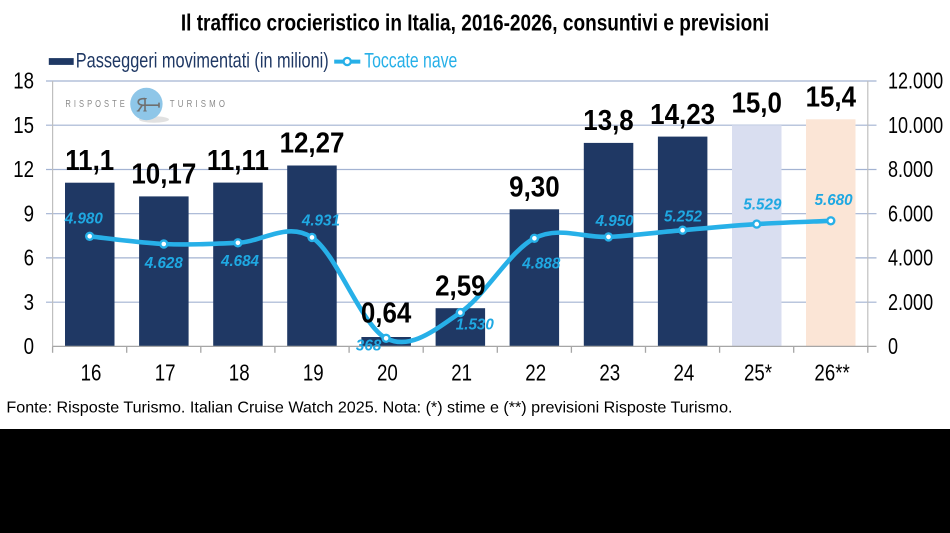  What do you see at coordinates (83, 218) in the screenshot?
I see `svg-text: 4.980` at bounding box center [83, 218].